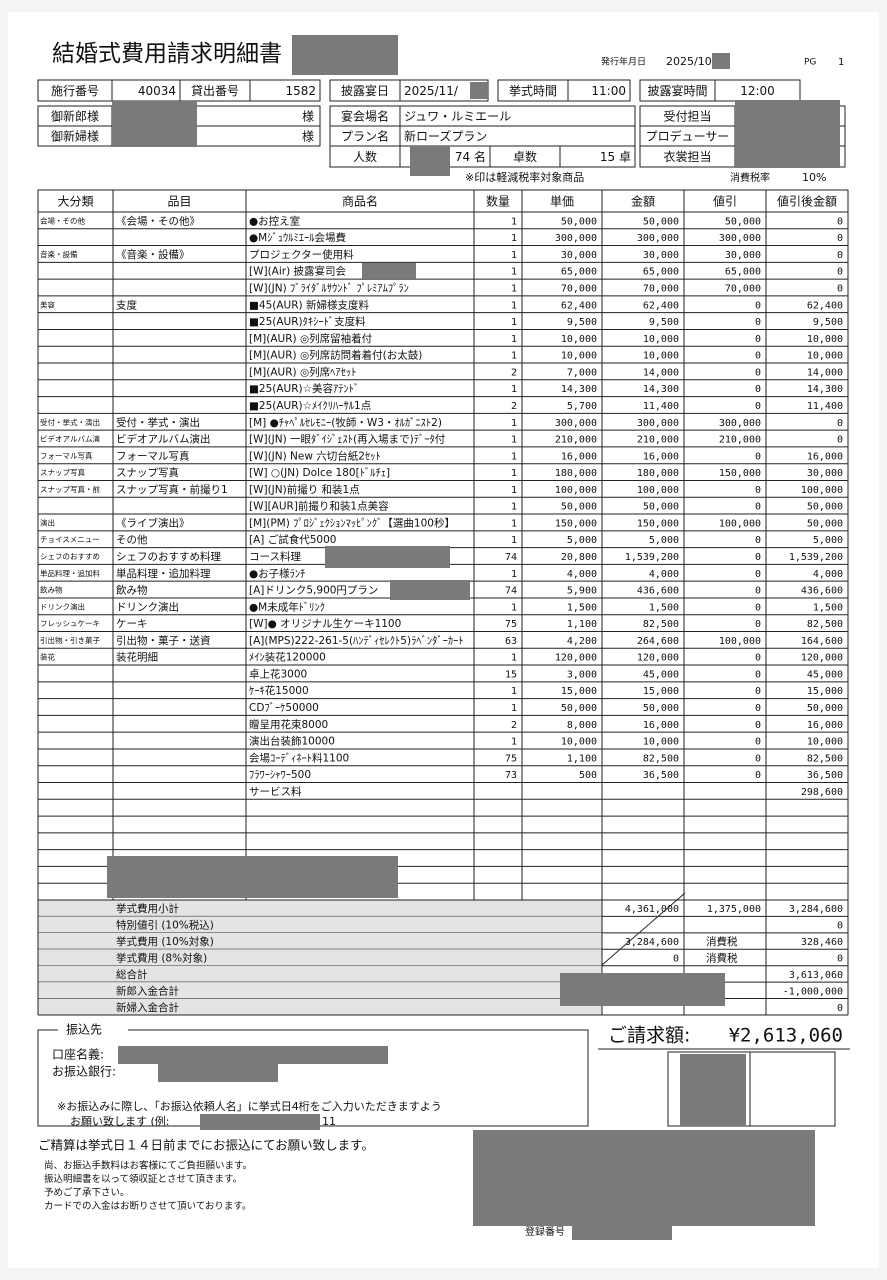  I want to click on row-amount: 10,000, so click(661, 356).